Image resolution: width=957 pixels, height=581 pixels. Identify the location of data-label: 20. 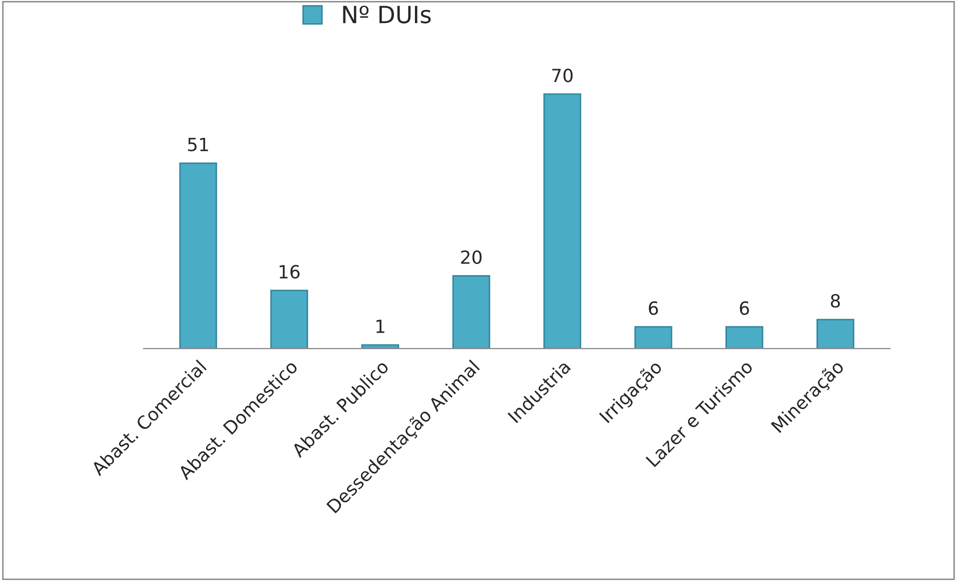
(471, 257).